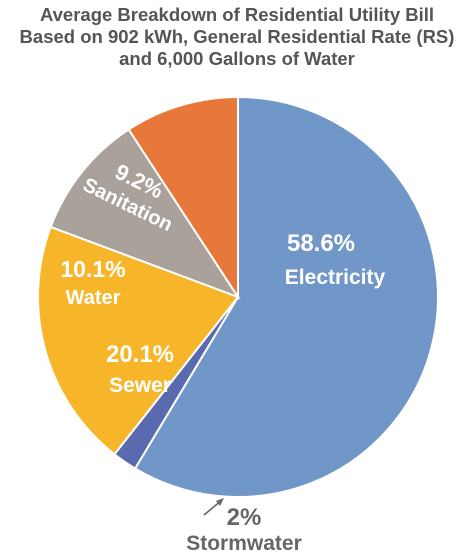 The width and height of the screenshot is (474, 556). I want to click on chart-title-line-3: and 6,000 Gallons of Water, so click(237, 58).